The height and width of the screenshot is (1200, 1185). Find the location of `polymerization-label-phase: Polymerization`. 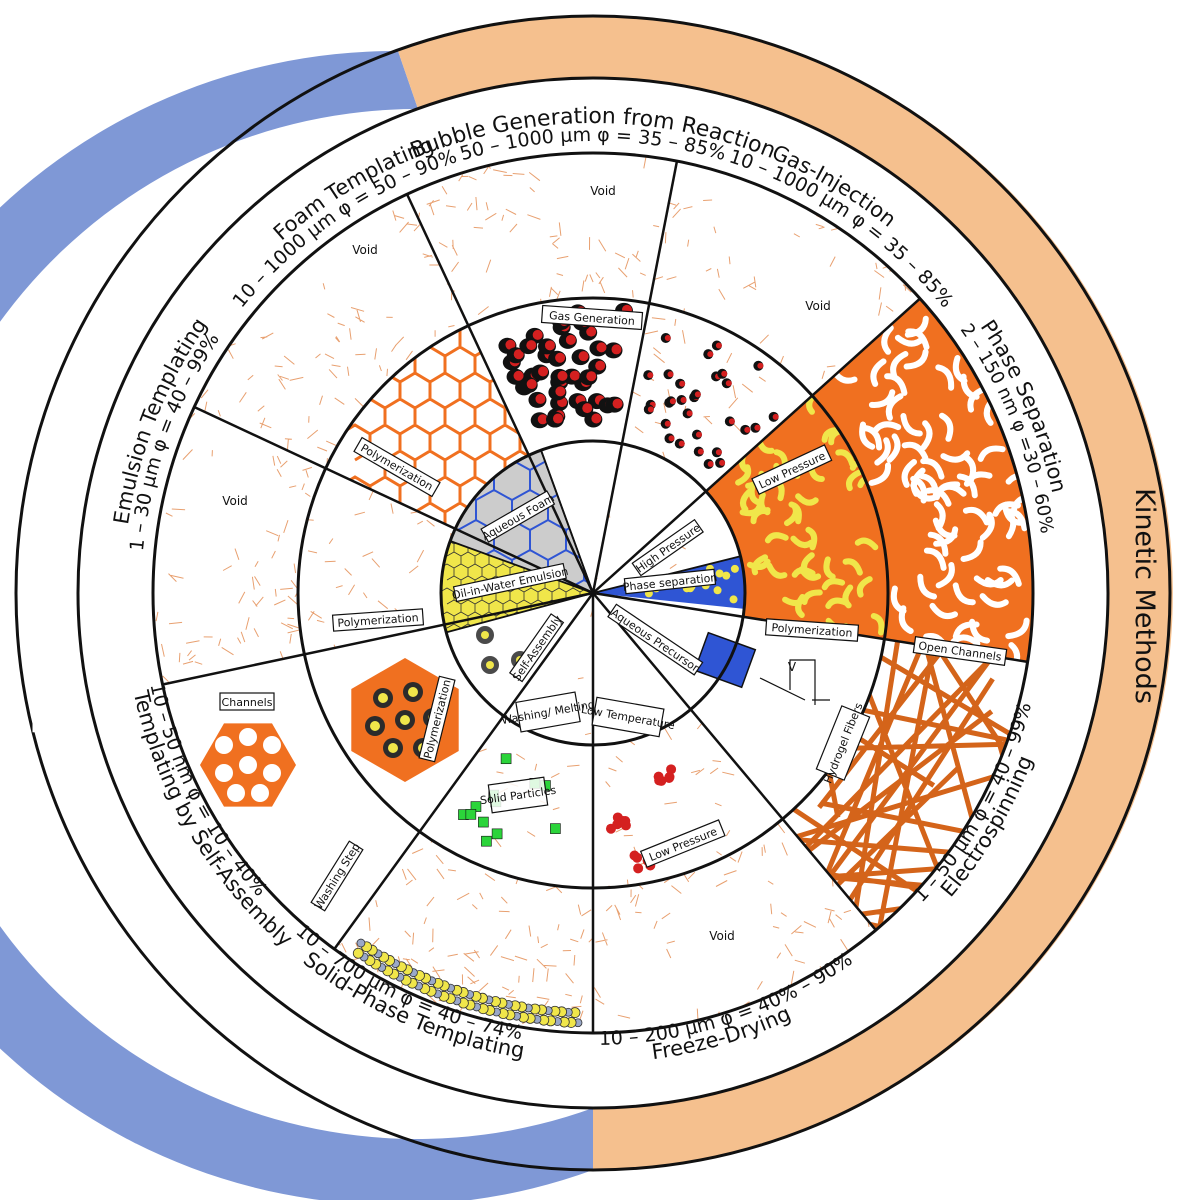

polymerization-label-phase: Polymerization is located at coordinates (812, 630).